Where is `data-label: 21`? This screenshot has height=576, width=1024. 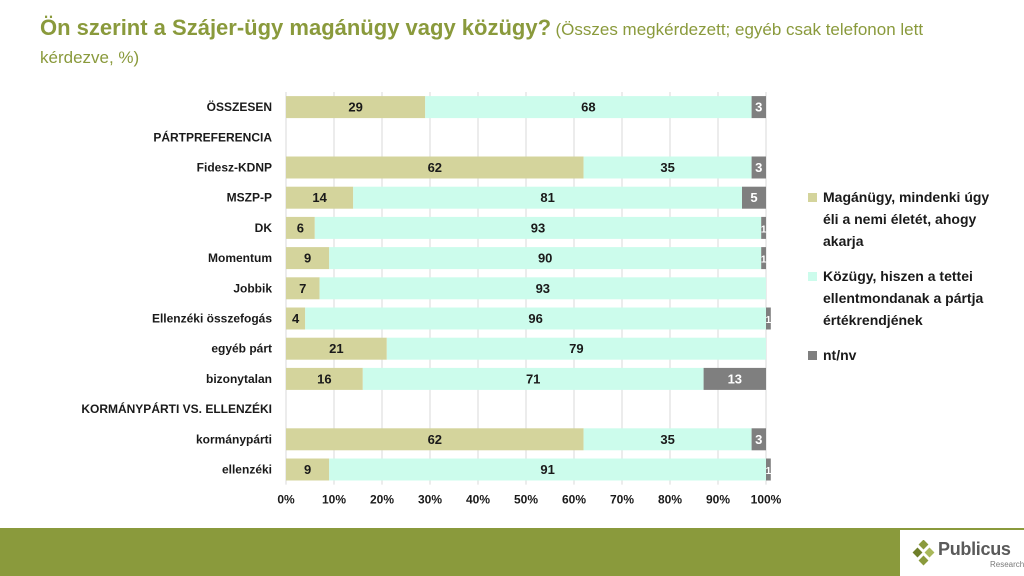
data-label: 21 is located at coordinates (336, 348).